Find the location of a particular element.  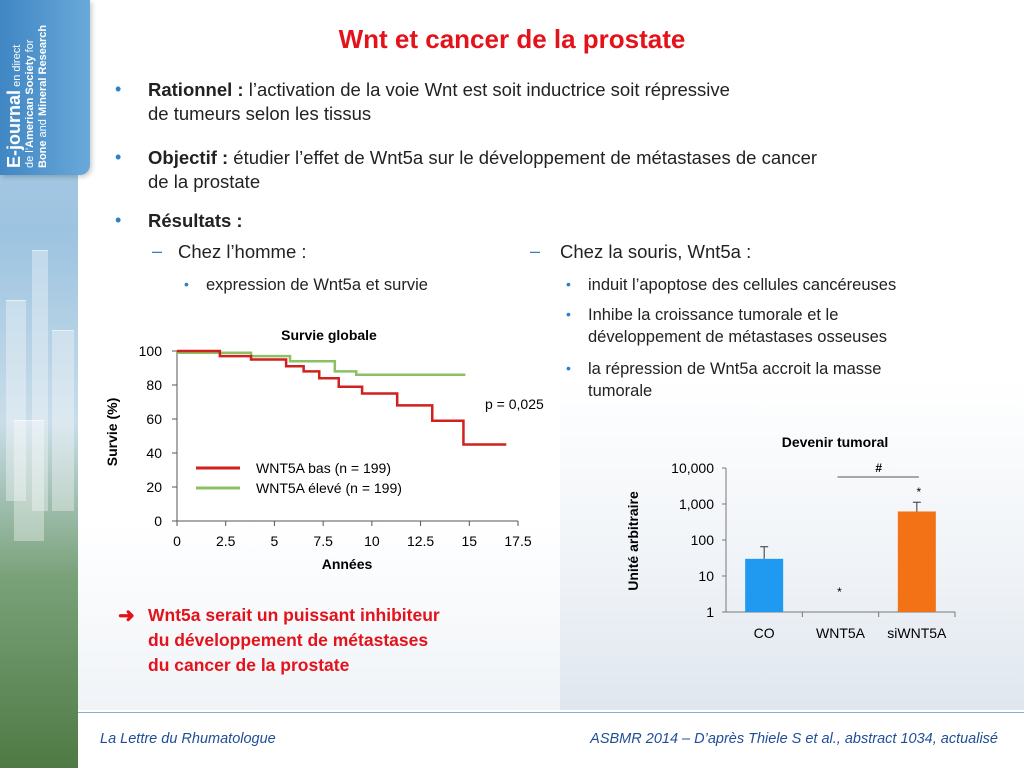

p-value-annotation: p = 0,025 is located at coordinates (514, 404).